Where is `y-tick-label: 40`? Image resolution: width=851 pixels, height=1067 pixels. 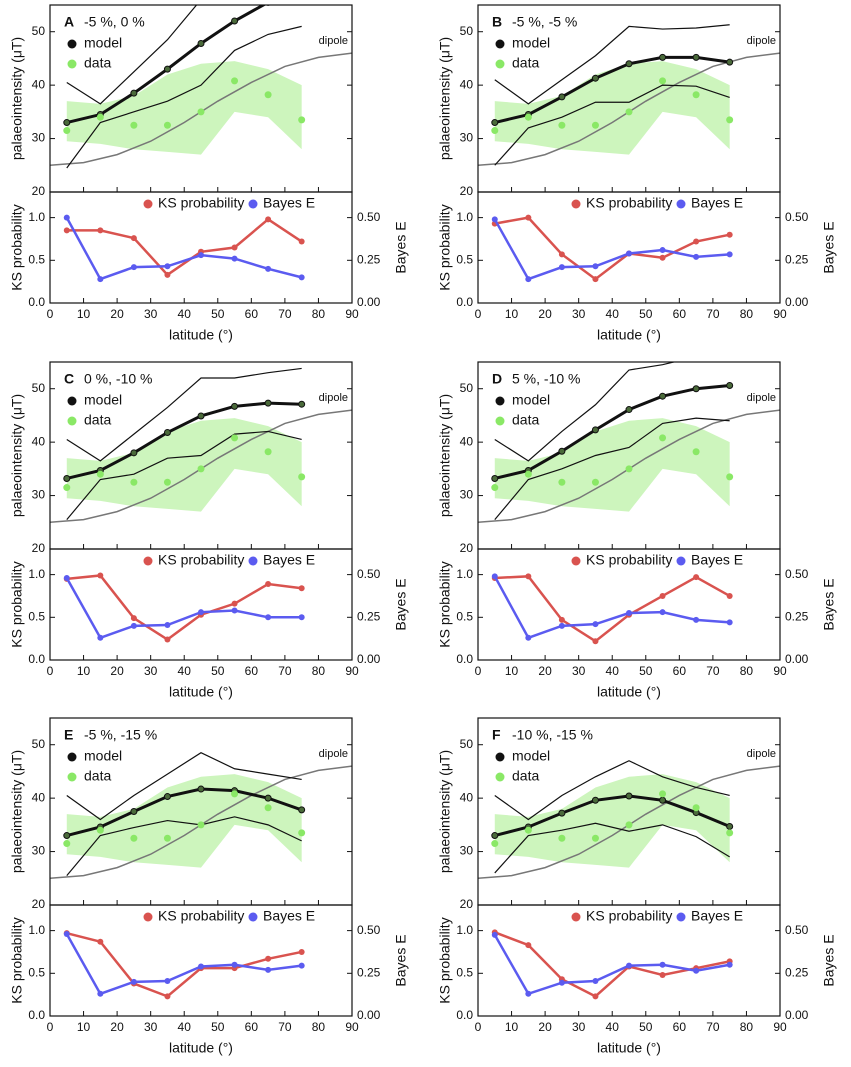 y-tick-label: 40 is located at coordinates (39, 441).